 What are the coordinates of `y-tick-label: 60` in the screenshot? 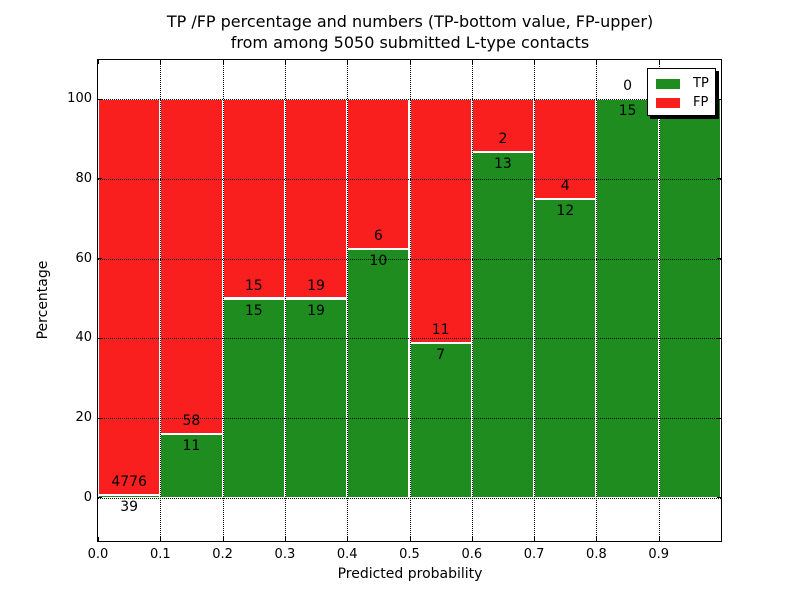 It's located at (83, 258).